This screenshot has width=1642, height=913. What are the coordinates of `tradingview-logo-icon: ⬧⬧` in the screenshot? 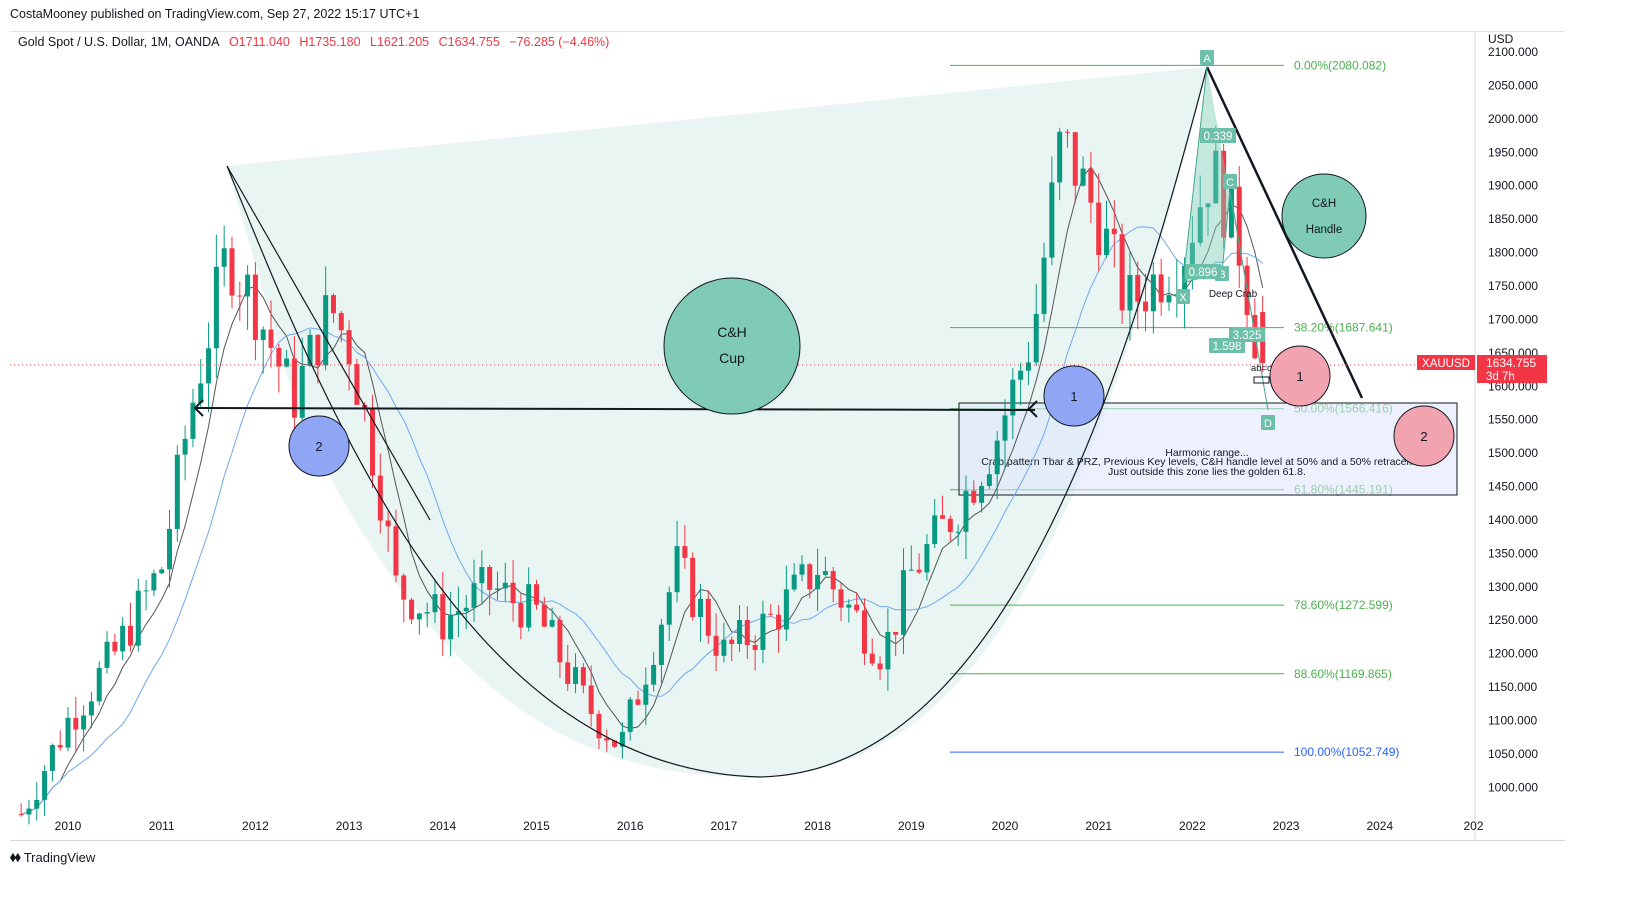 It's located at (15, 856).